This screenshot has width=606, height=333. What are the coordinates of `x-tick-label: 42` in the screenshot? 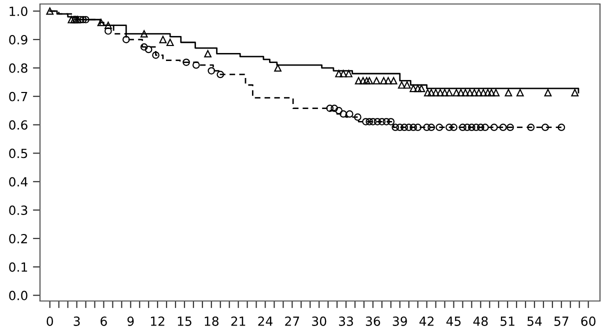 It's located at (426, 321).